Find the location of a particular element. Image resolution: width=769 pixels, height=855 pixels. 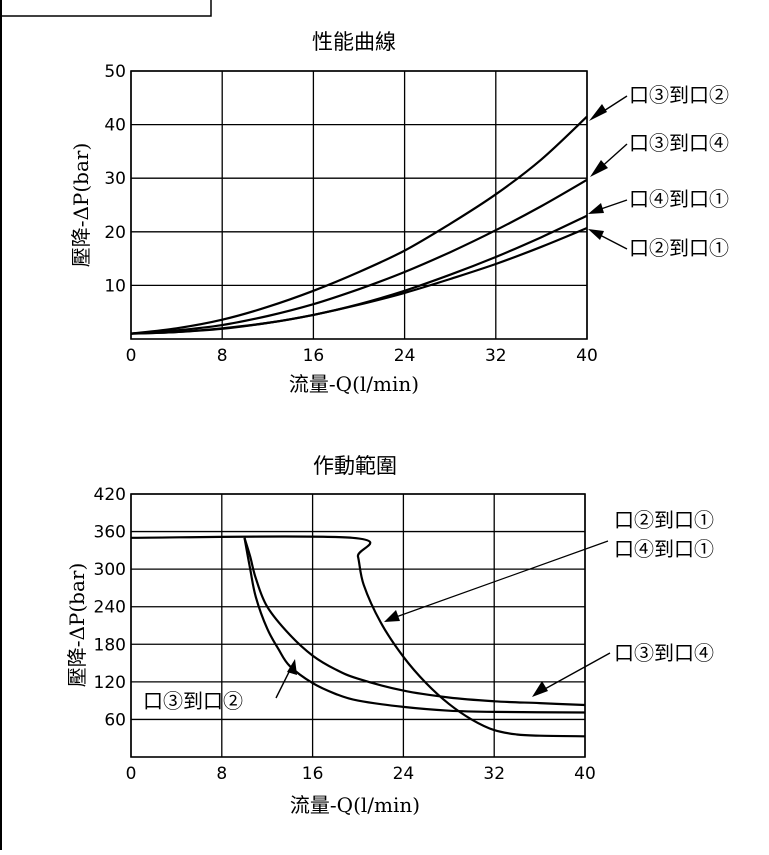

y-tick-label: 50 is located at coordinates (115, 72).